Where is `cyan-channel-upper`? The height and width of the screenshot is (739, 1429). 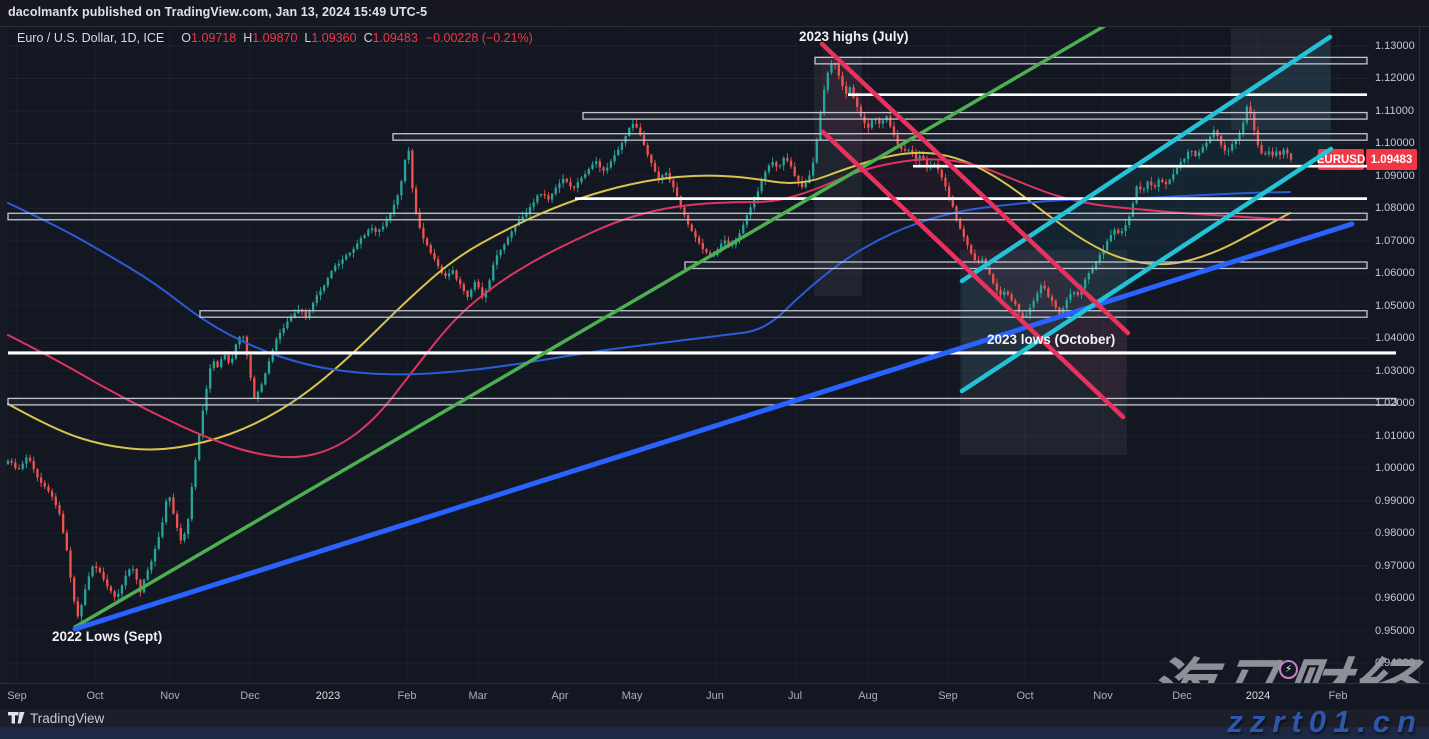
cyan-channel-upper is located at coordinates (1146, 159).